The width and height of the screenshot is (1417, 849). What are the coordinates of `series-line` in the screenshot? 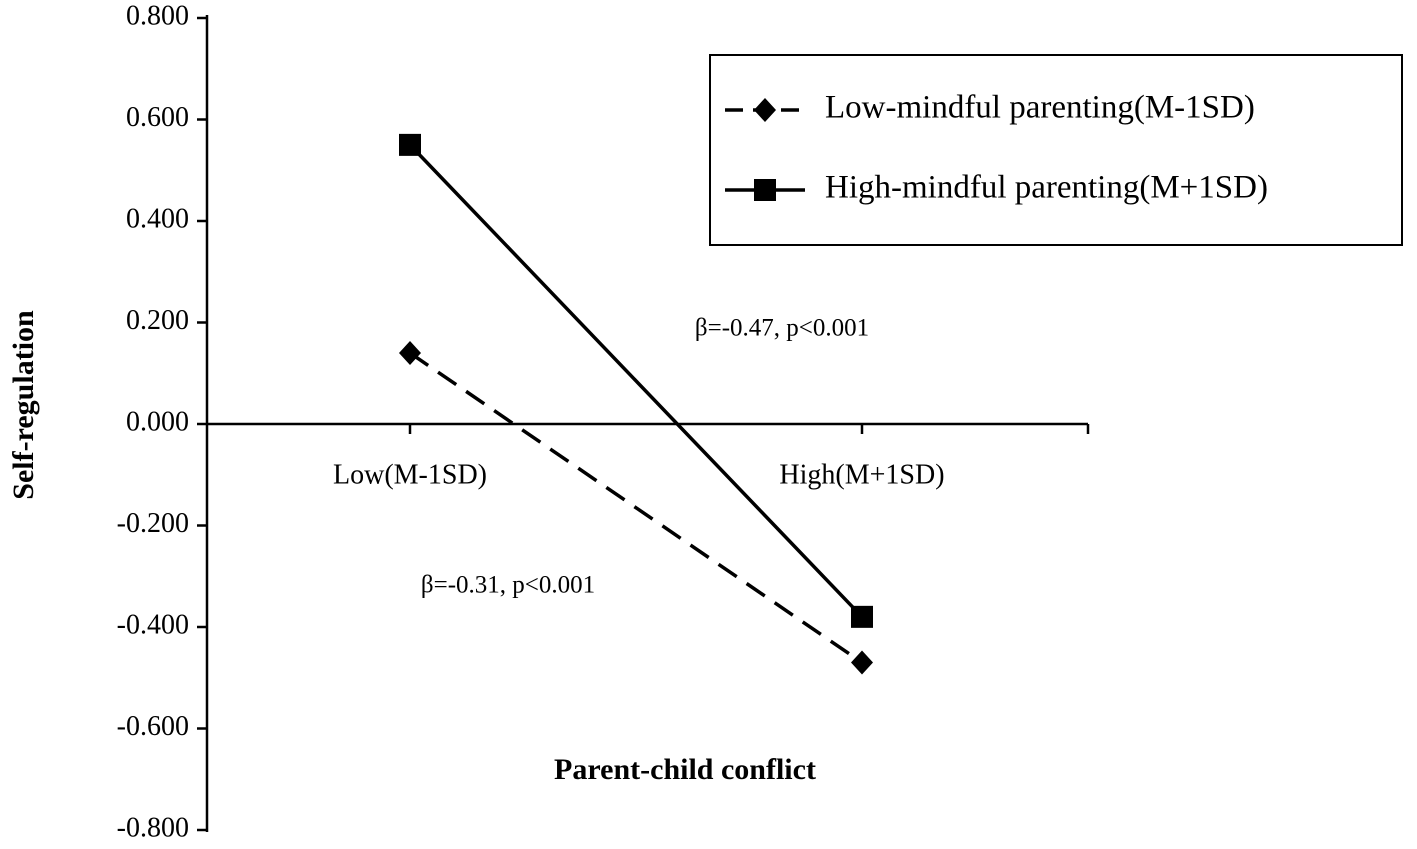 It's located at (636, 507).